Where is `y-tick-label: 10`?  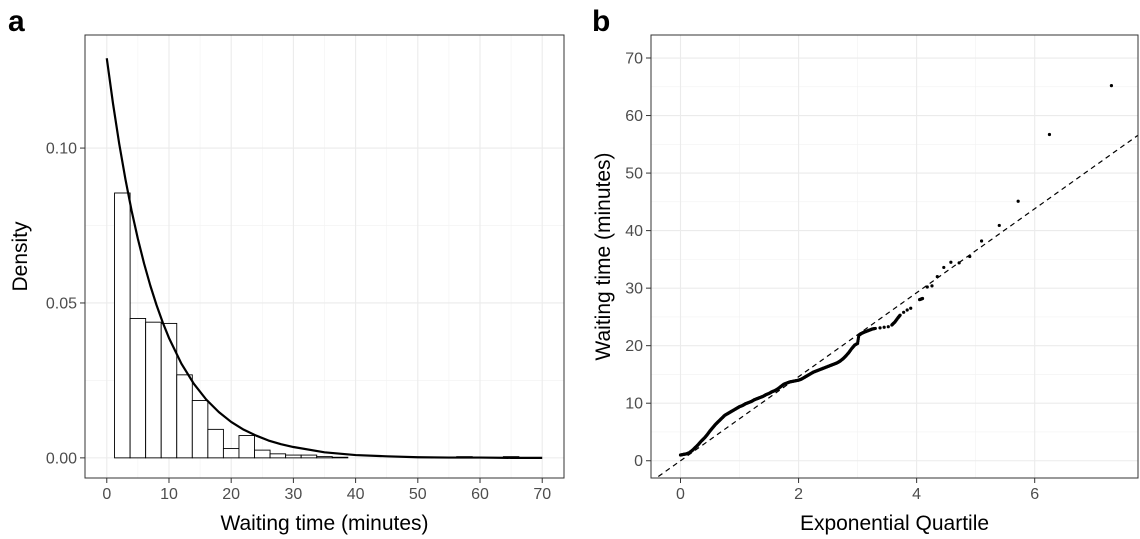 y-tick-label: 10 is located at coordinates (634, 404).